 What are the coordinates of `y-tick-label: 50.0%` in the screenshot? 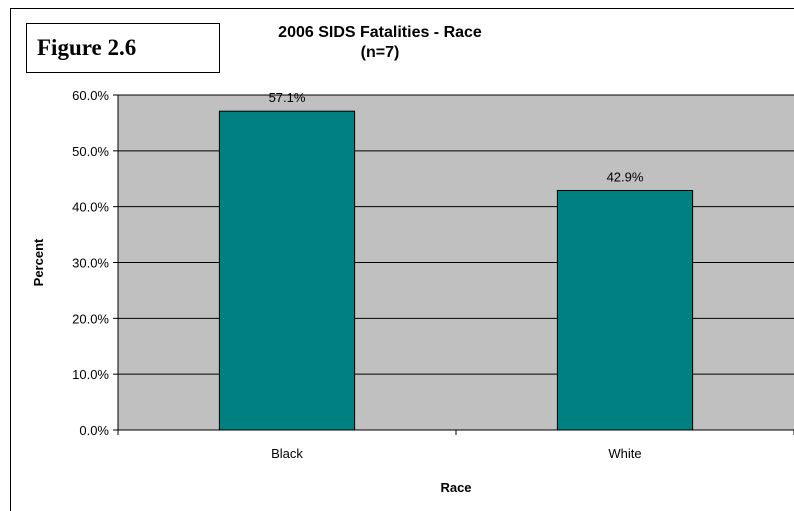 It's located at (90, 151).